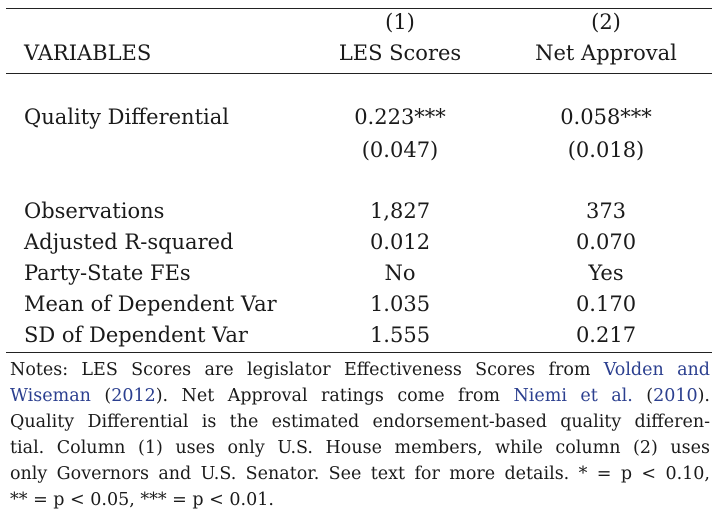 The height and width of the screenshot is (525, 720). Describe the element at coordinates (150, 304) in the screenshot. I see `row-label: Mean of Dependent Var` at that location.